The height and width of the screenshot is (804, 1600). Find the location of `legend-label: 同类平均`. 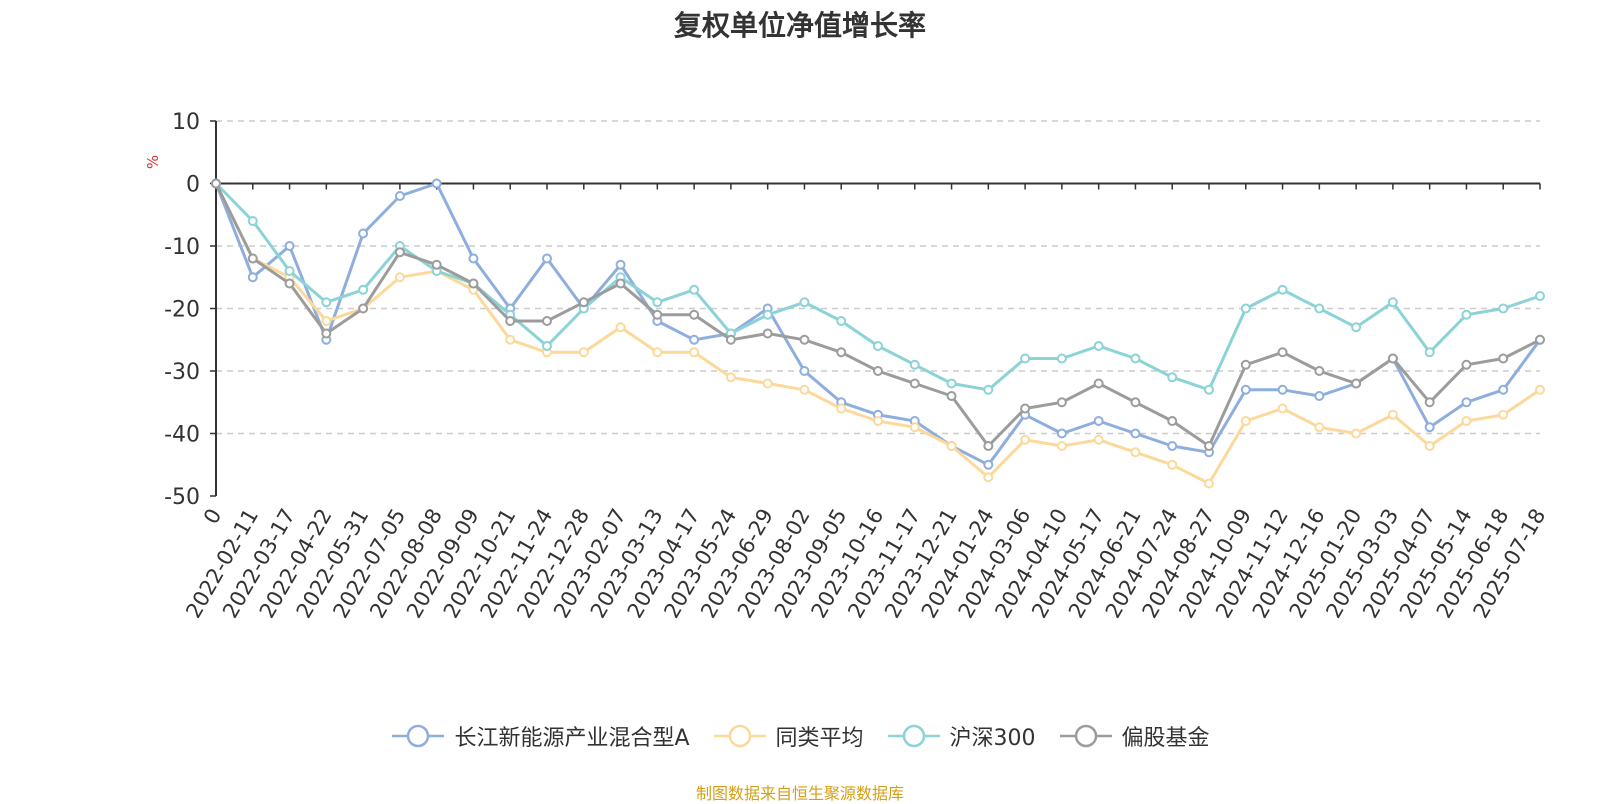

legend-label: 同类平均 is located at coordinates (819, 738).